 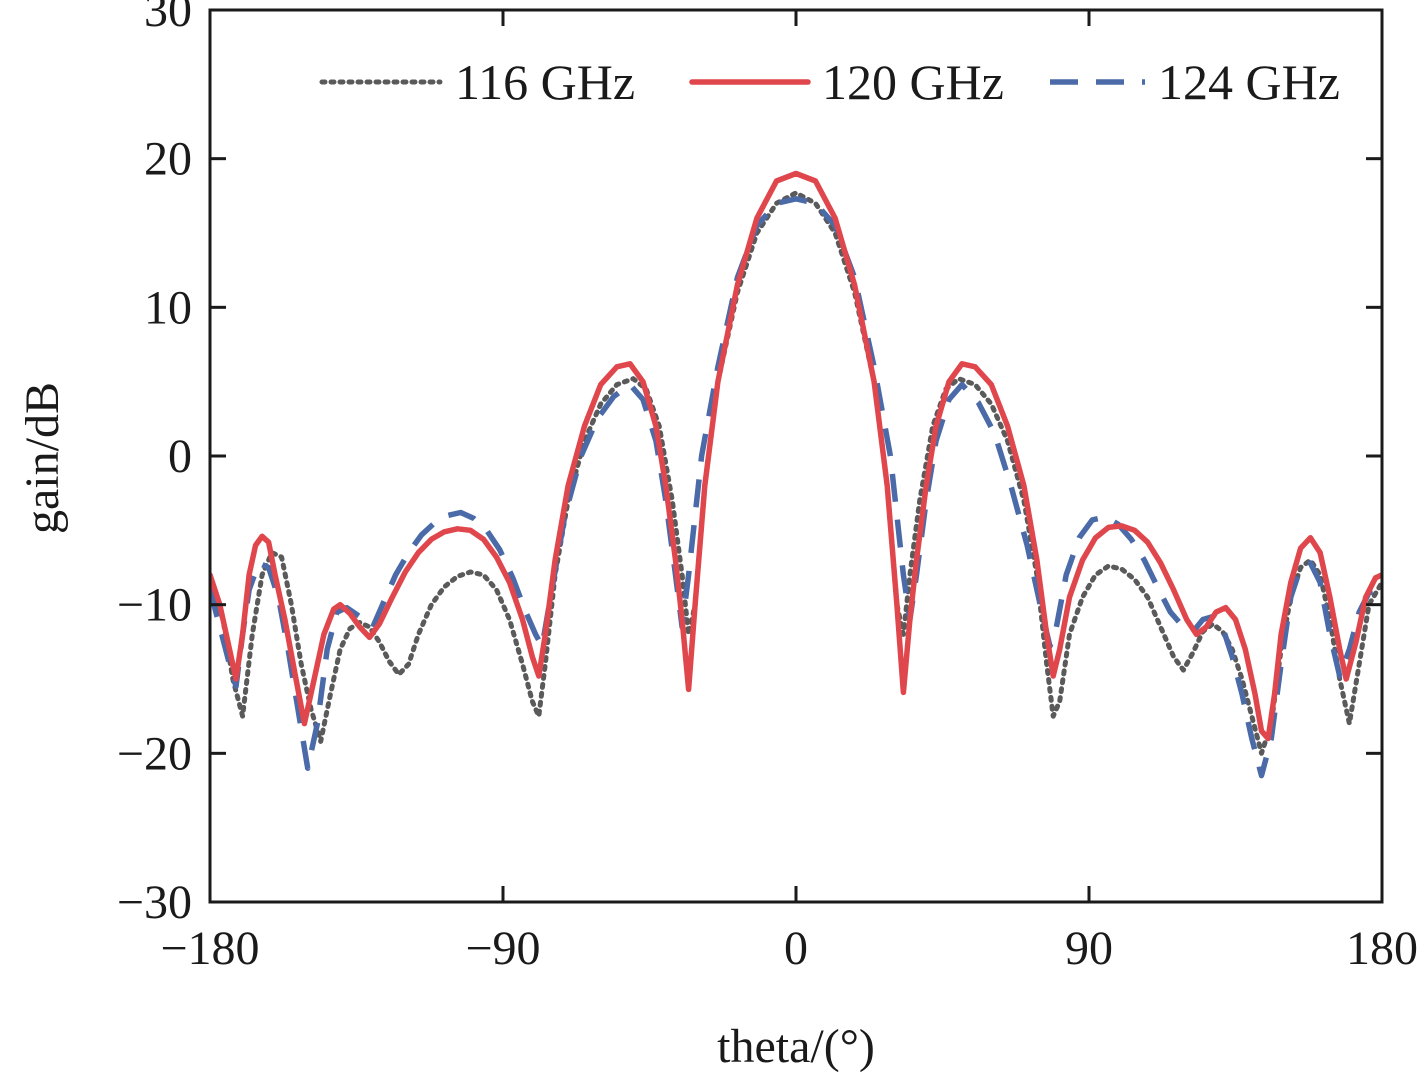 What do you see at coordinates (1382, 948) in the screenshot?
I see `x-tick-label: 180` at bounding box center [1382, 948].